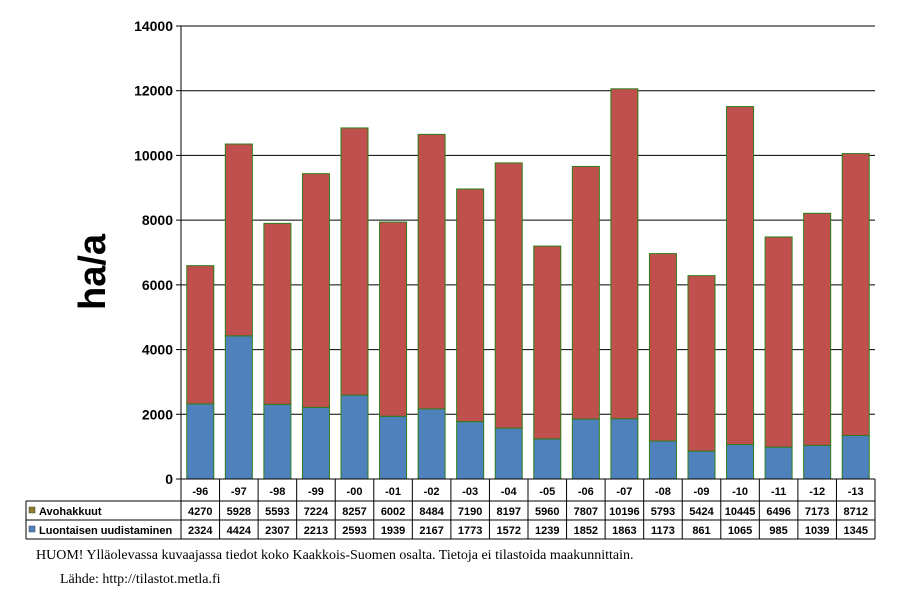  What do you see at coordinates (624, 531) in the screenshot?
I see `data-label: 1863` at bounding box center [624, 531].